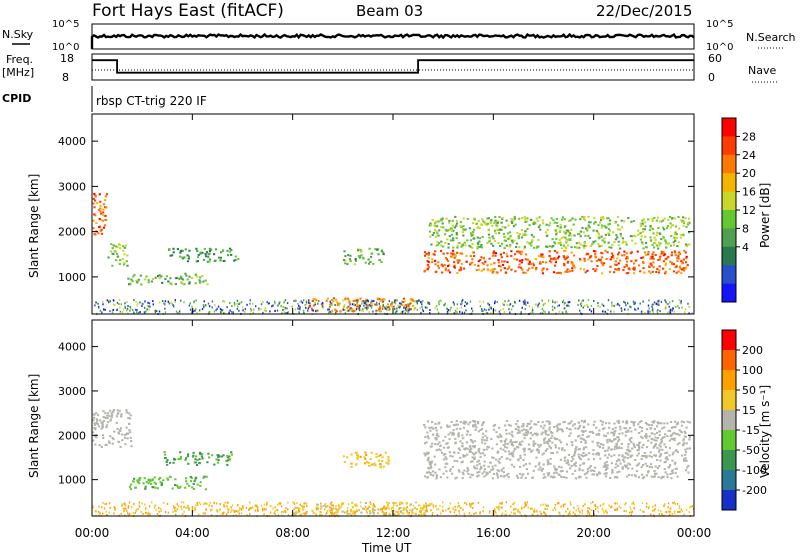 This screenshot has width=800, height=554. What do you see at coordinates (392, 40) in the screenshot?
I see `nsky-series-line` at bounding box center [392, 40].